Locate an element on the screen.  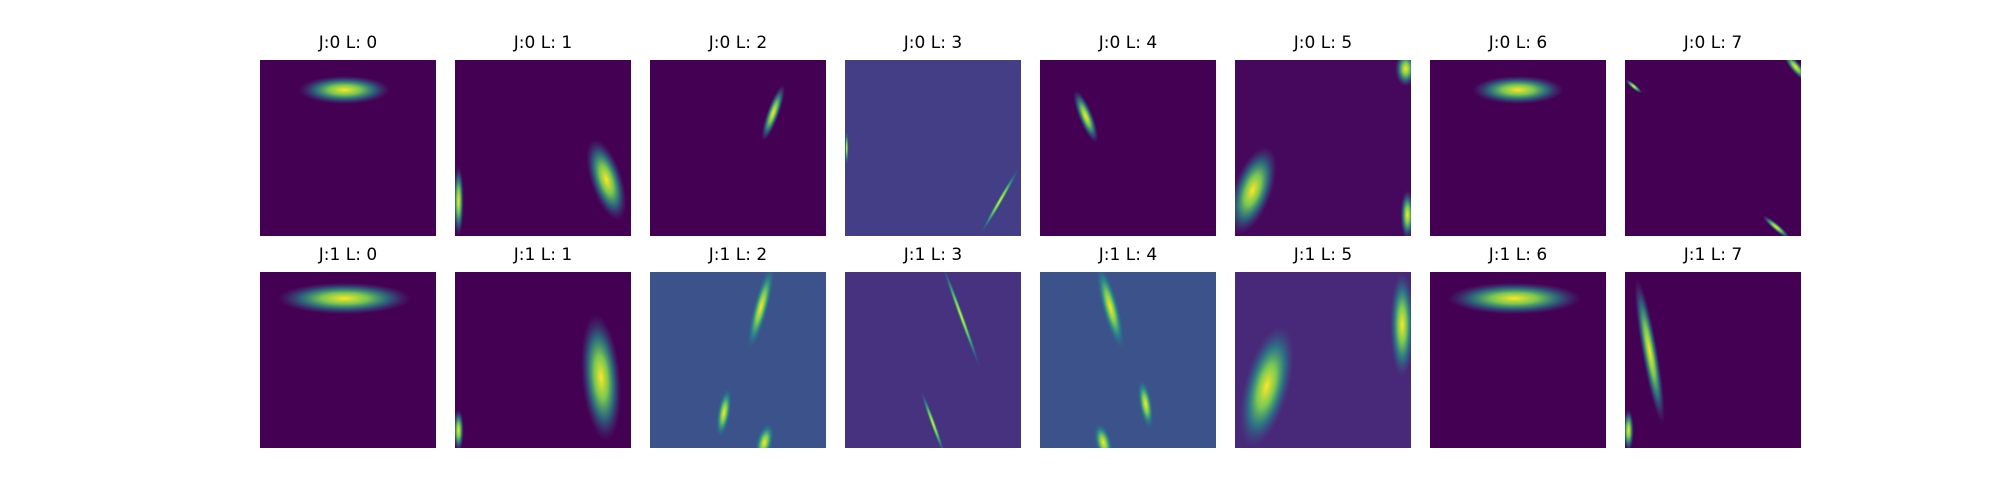
filter-panel: J:1 L: 5 is located at coordinates (1323, 346).